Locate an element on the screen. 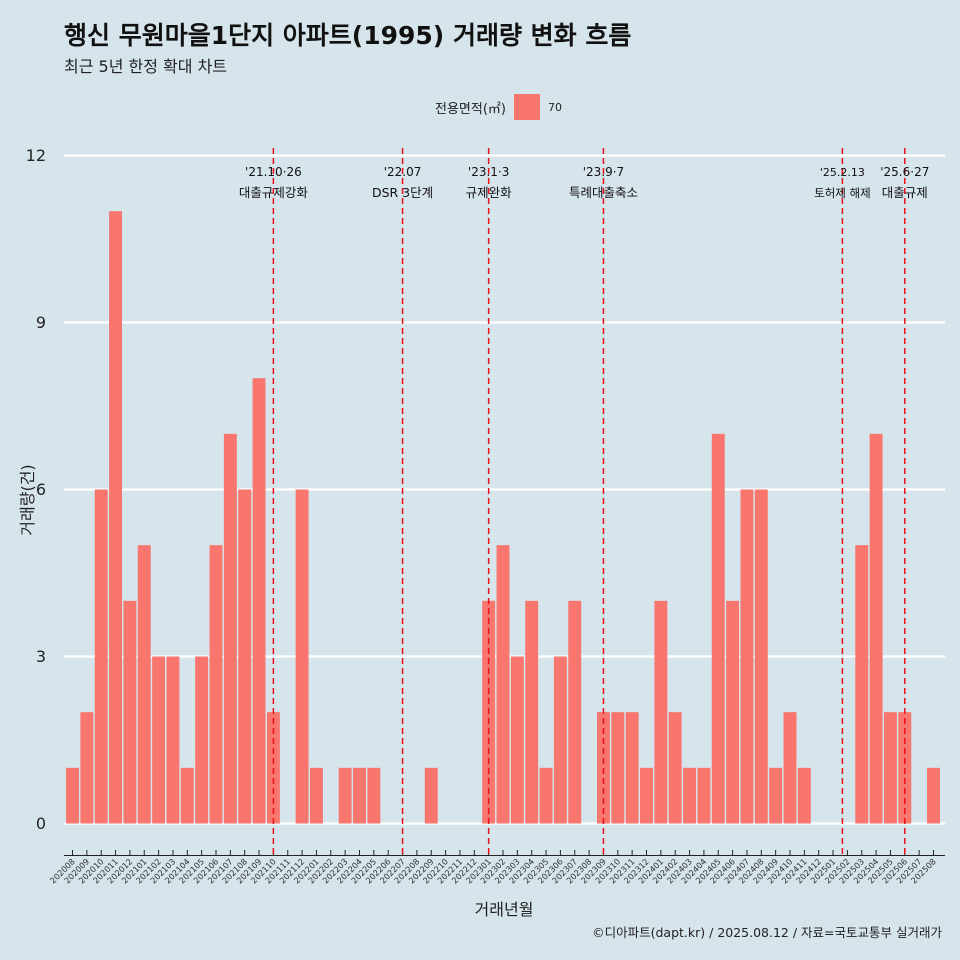  legend-color-key is located at coordinates (526, 107).